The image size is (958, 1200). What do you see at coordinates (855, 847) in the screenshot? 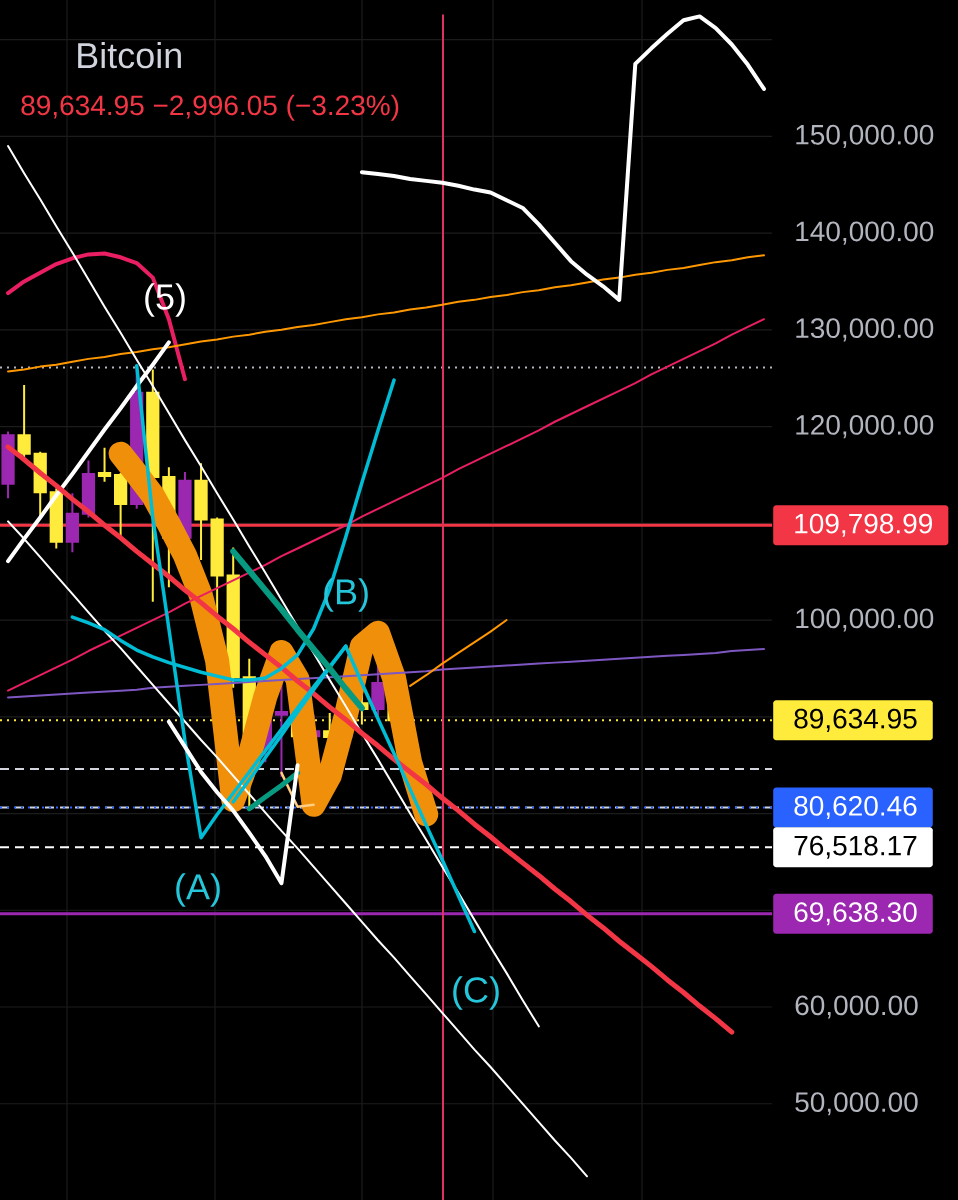
I see `ref-line-label: 76,518.17` at bounding box center [855, 847].